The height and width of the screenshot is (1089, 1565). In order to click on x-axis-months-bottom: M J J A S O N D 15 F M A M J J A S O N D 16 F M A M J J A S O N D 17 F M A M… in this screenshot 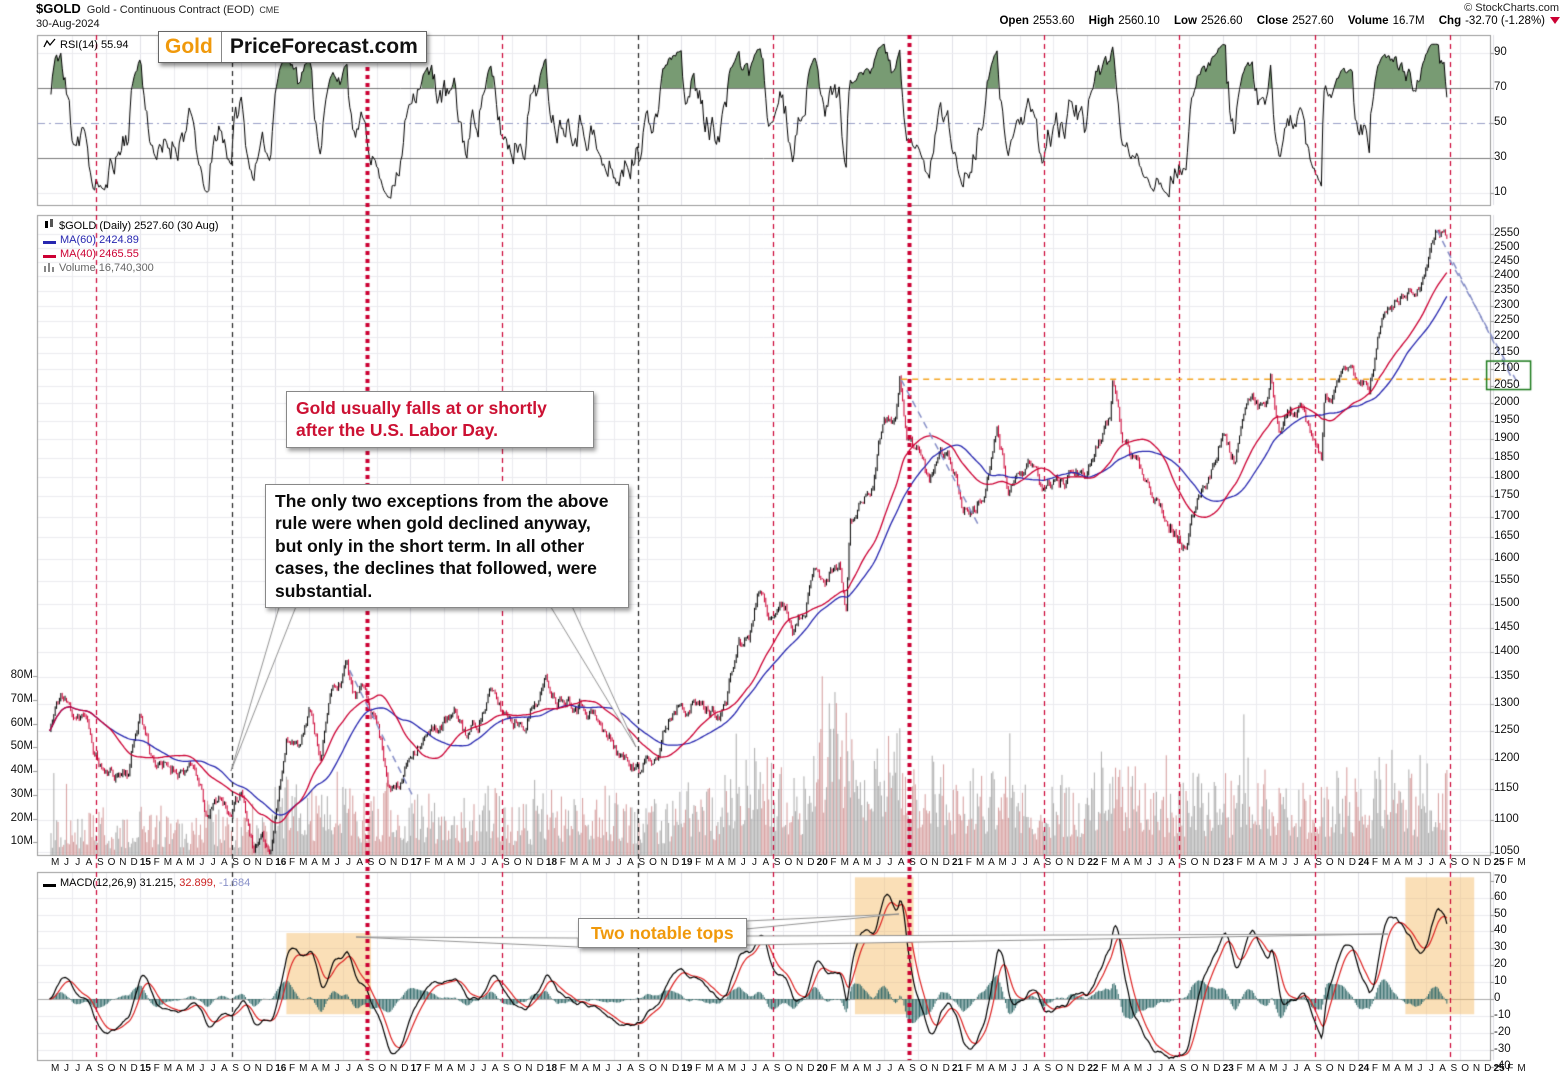, I will do `click(782, 1070)`.